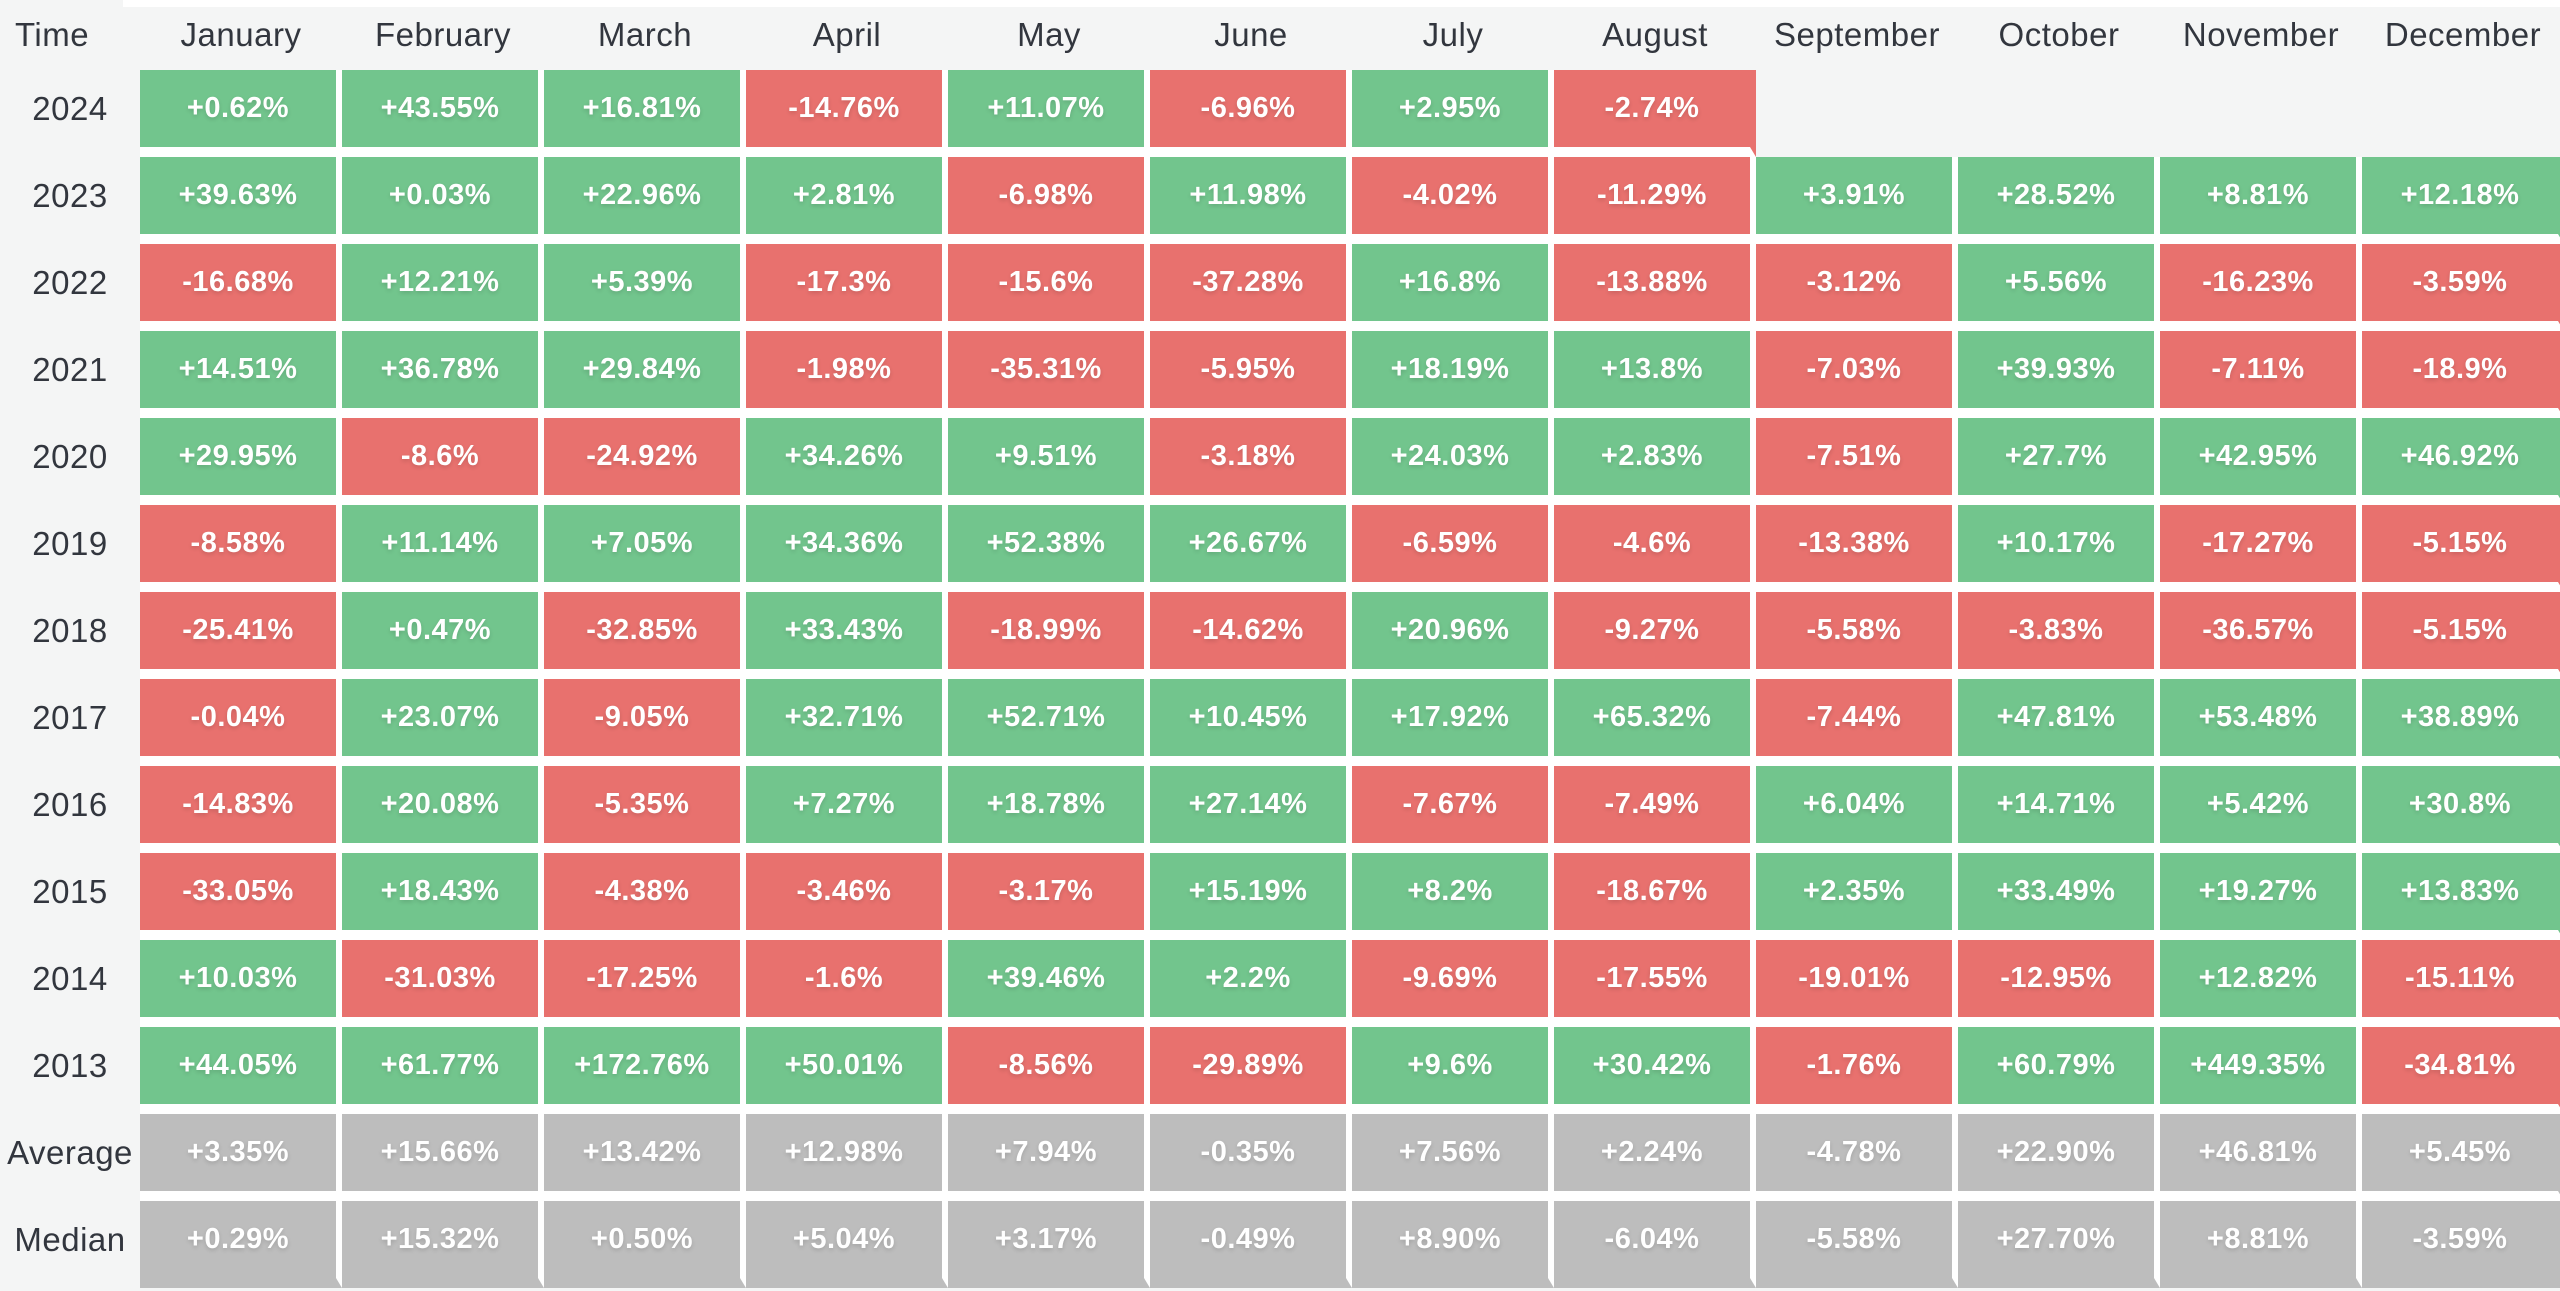 This screenshot has height=1291, width=2560. What do you see at coordinates (70, 1065) in the screenshot?
I see `row-label-2013: 2013` at bounding box center [70, 1065].